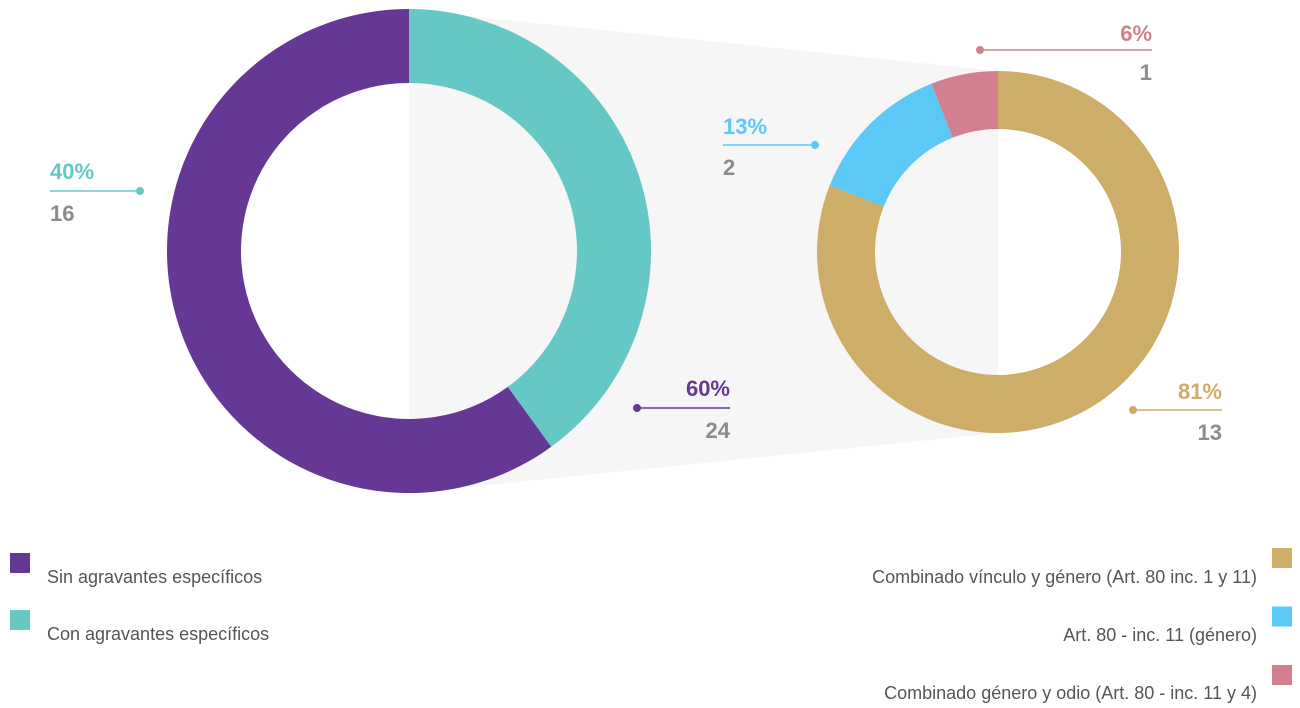  What do you see at coordinates (154, 577) in the screenshot?
I see `legend-label: Sin agravantes específicos` at bounding box center [154, 577].